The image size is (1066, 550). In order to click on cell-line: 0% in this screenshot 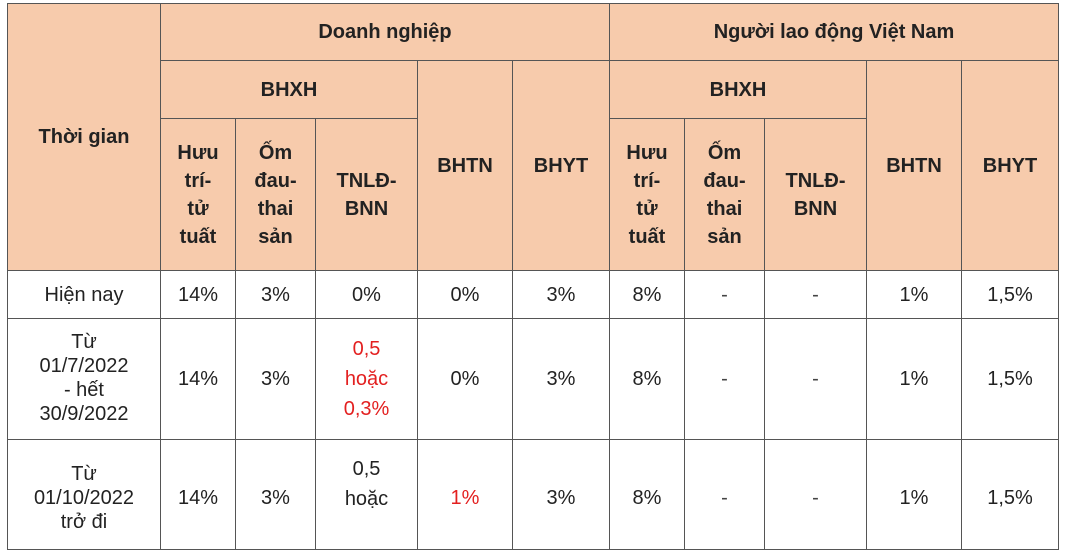, I will do `click(366, 294)`.